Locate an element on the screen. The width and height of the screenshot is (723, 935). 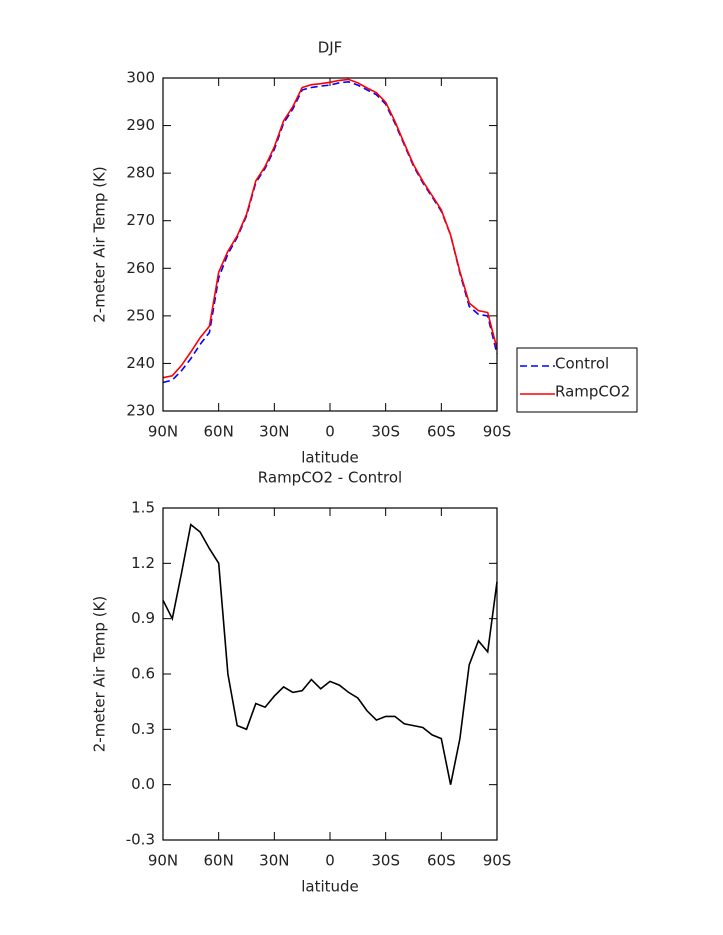
y-tick-label: 0.3 is located at coordinates (143, 729).